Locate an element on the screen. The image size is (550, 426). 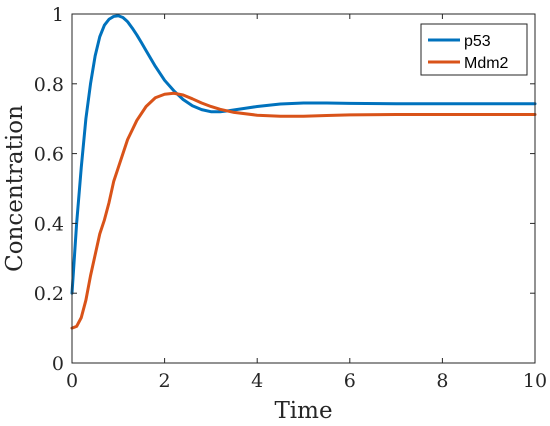
x-tick-label: 8 is located at coordinates (442, 381).